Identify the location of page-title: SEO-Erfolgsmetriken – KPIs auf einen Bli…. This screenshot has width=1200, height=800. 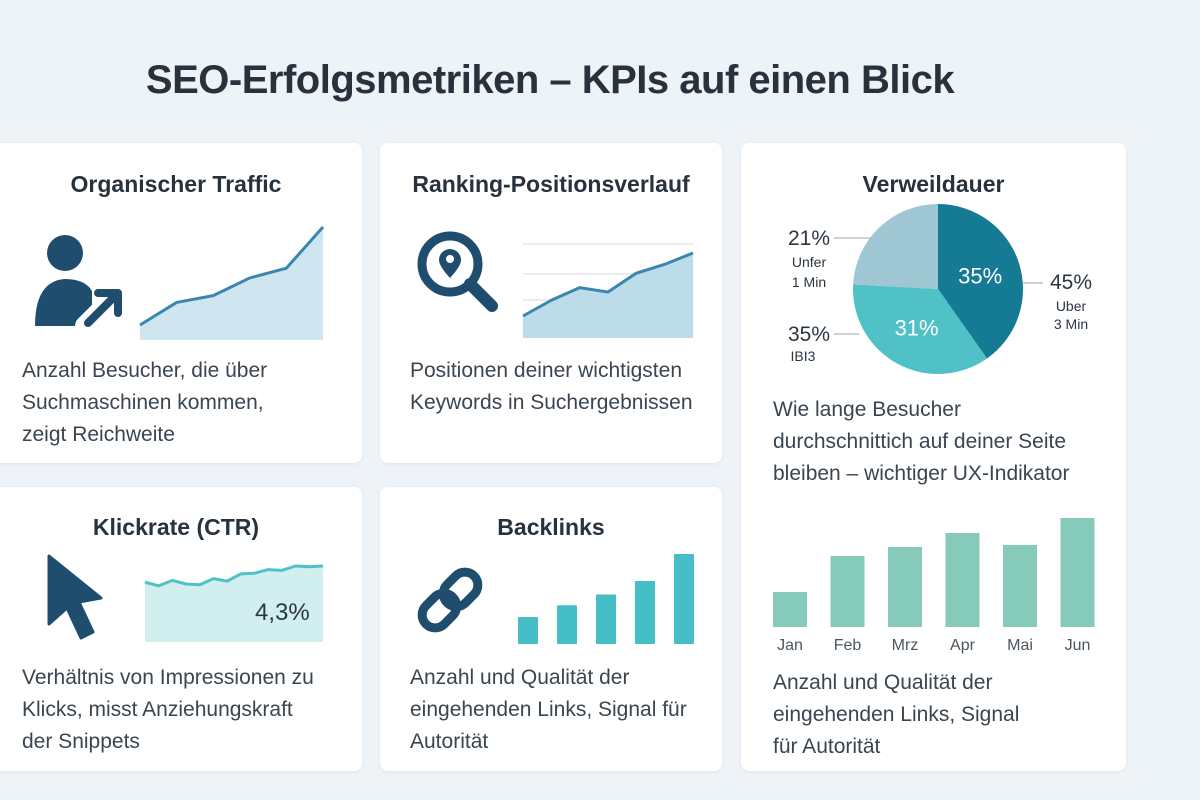
(550, 80).